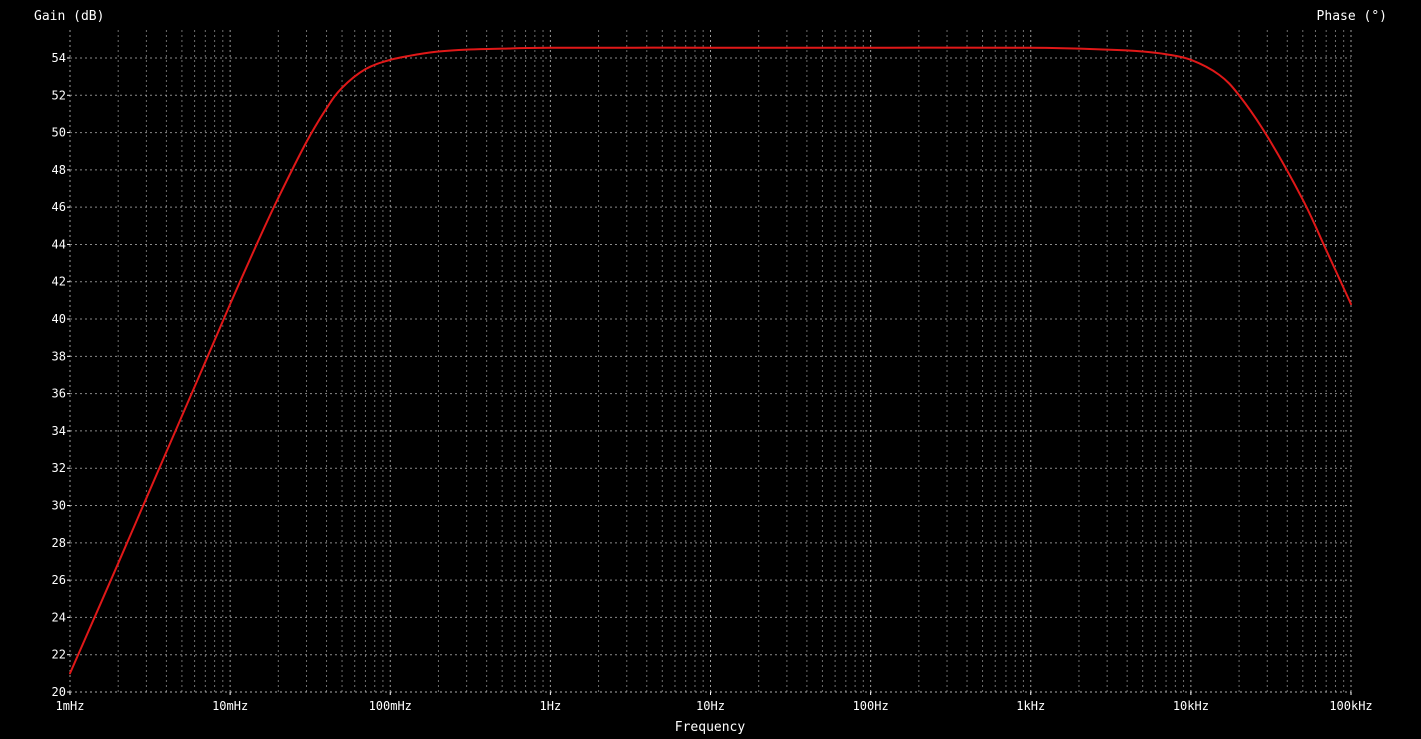  What do you see at coordinates (1030, 706) in the screenshot?
I see `x-tick-label: 1kHz` at bounding box center [1030, 706].